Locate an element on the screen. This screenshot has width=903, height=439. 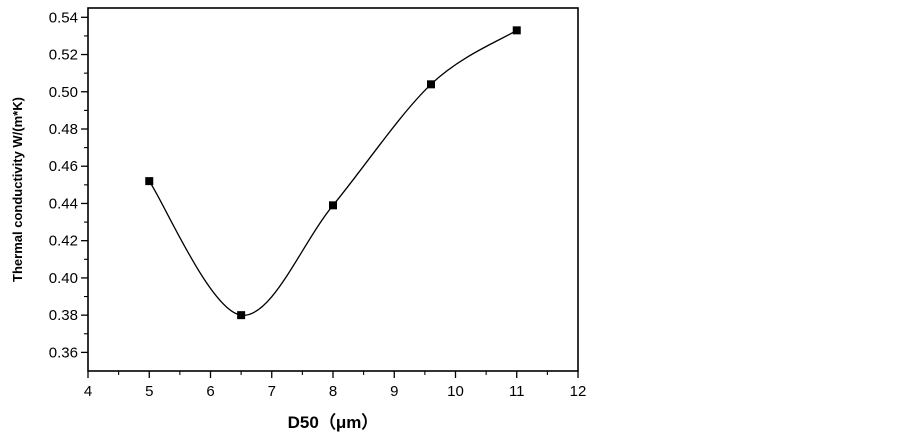
x-tick-label: 8 is located at coordinates (333, 391).